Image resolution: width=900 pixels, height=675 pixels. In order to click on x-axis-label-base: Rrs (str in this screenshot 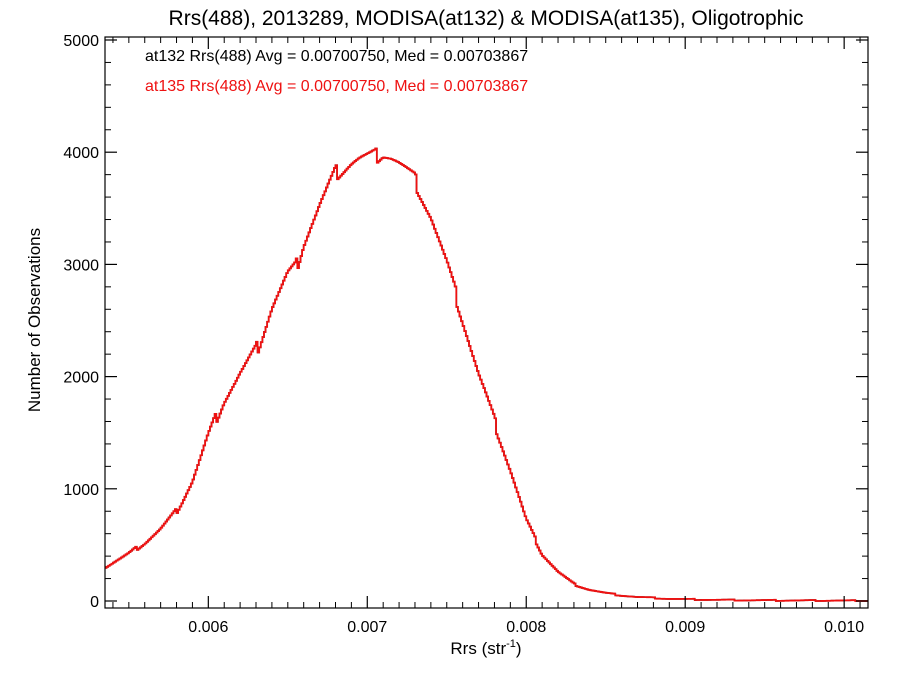, I will do `click(478, 648)`.